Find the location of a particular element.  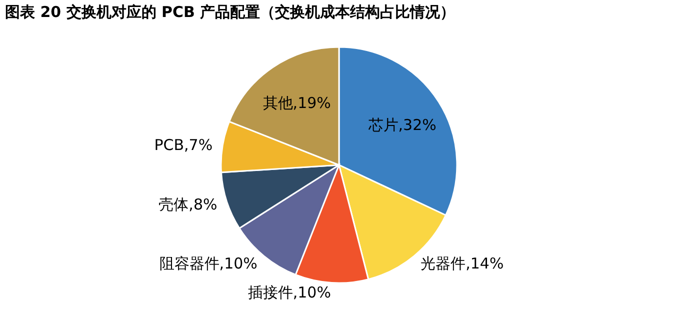

slice-label: 阻容器件,10% is located at coordinates (208, 263).